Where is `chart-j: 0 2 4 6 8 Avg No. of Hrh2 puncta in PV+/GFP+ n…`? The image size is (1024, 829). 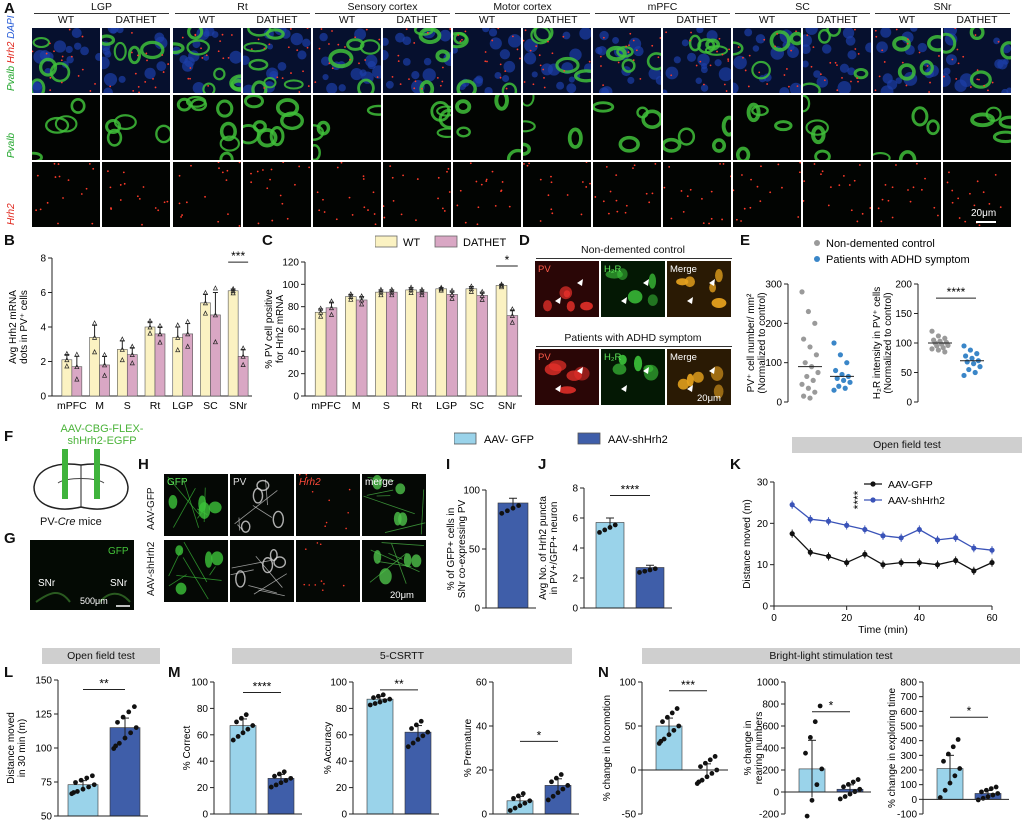
chart-j: 0 2 4 6 8 Avg No. of Hrh2 puncta in PV+/GFP+ n… is located at coordinates (605, 549).